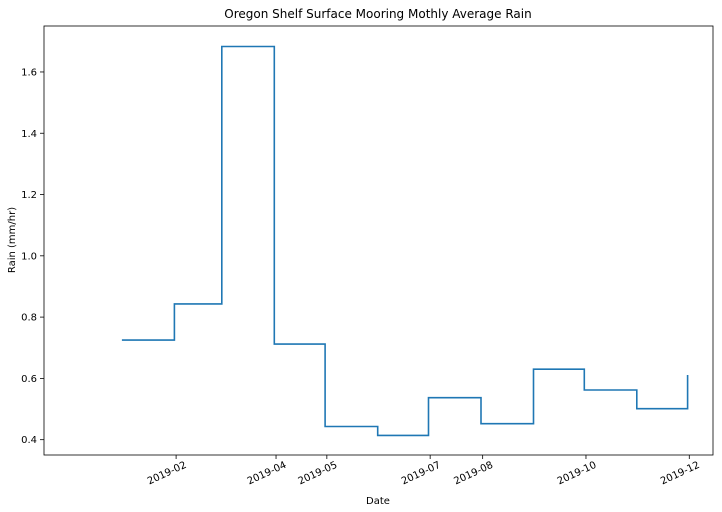  What do you see at coordinates (12, 240) in the screenshot?
I see `y-axis-label: Rain (mm/hr)` at bounding box center [12, 240].